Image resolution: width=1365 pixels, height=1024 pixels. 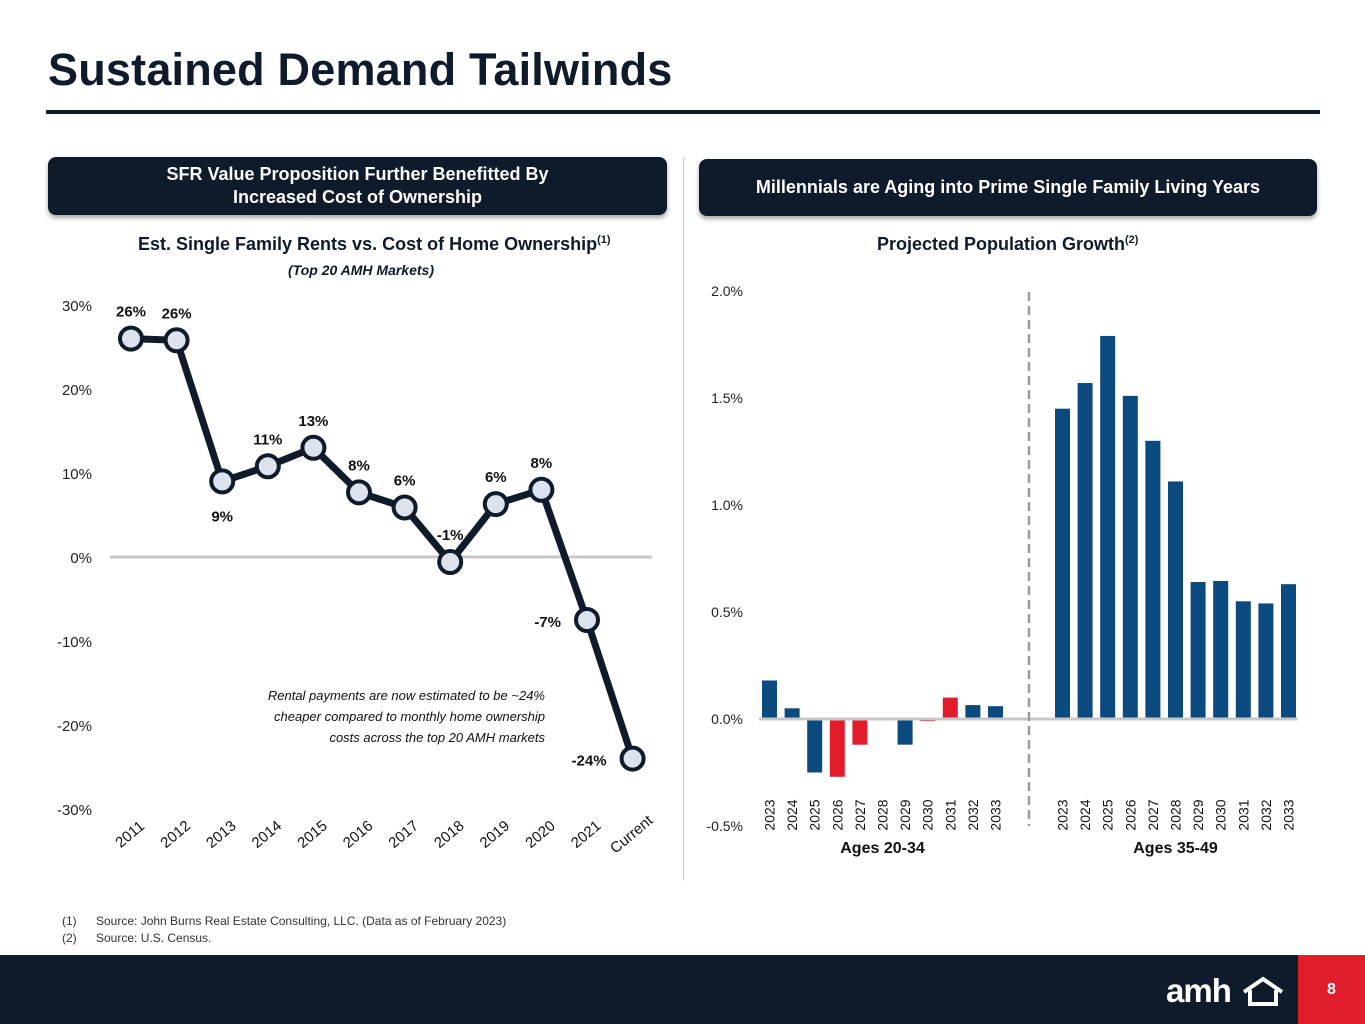 What do you see at coordinates (995, 712) in the screenshot?
I see `bar-Ages 20-34-2033` at bounding box center [995, 712].